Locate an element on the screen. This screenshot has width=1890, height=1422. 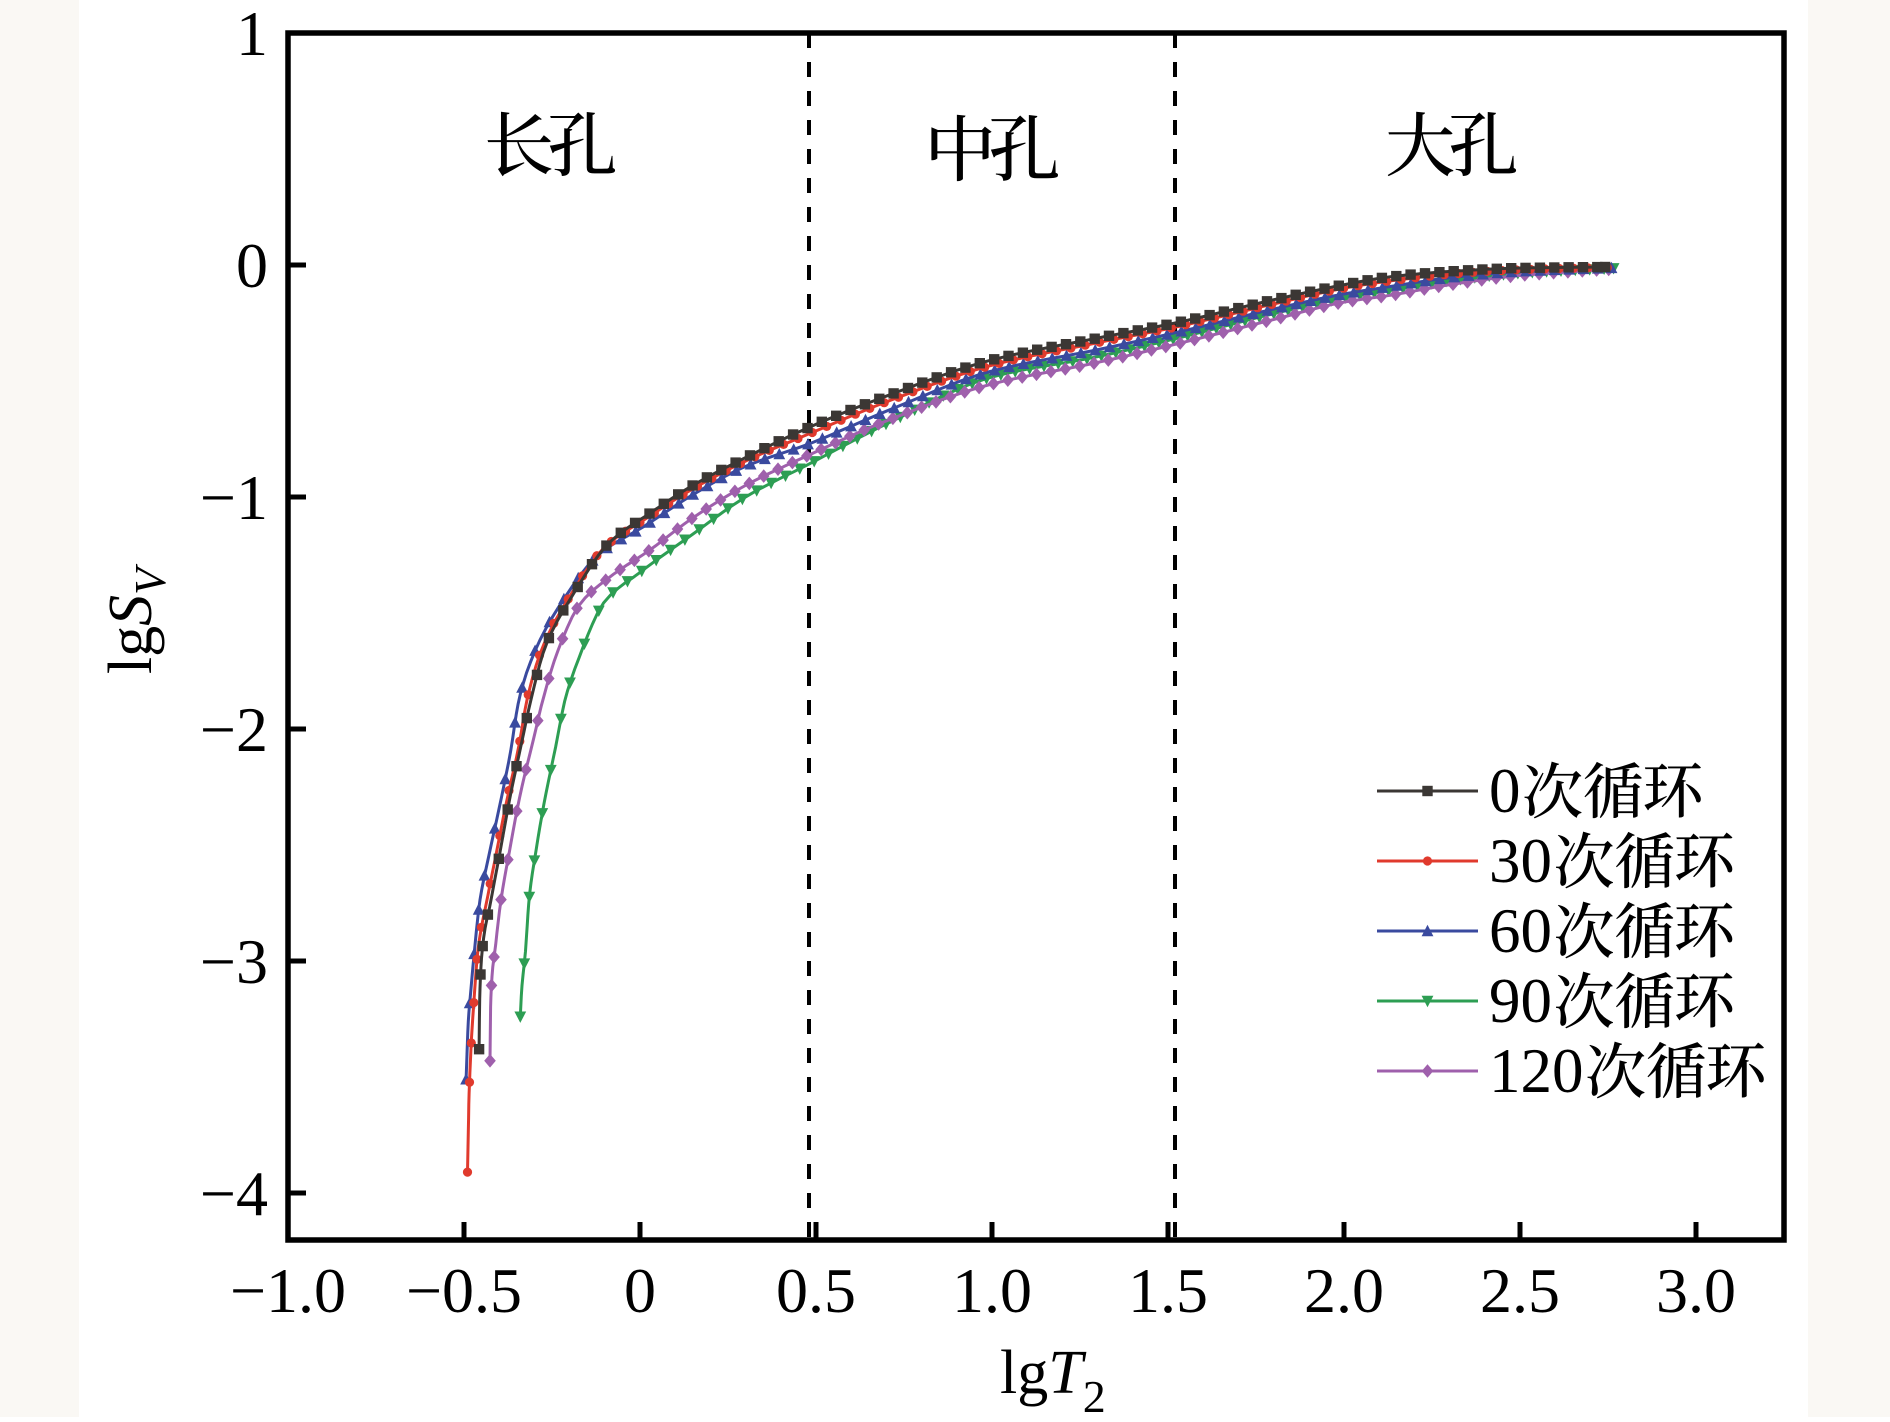
svg-text: 1.0 is located at coordinates (992, 1290).